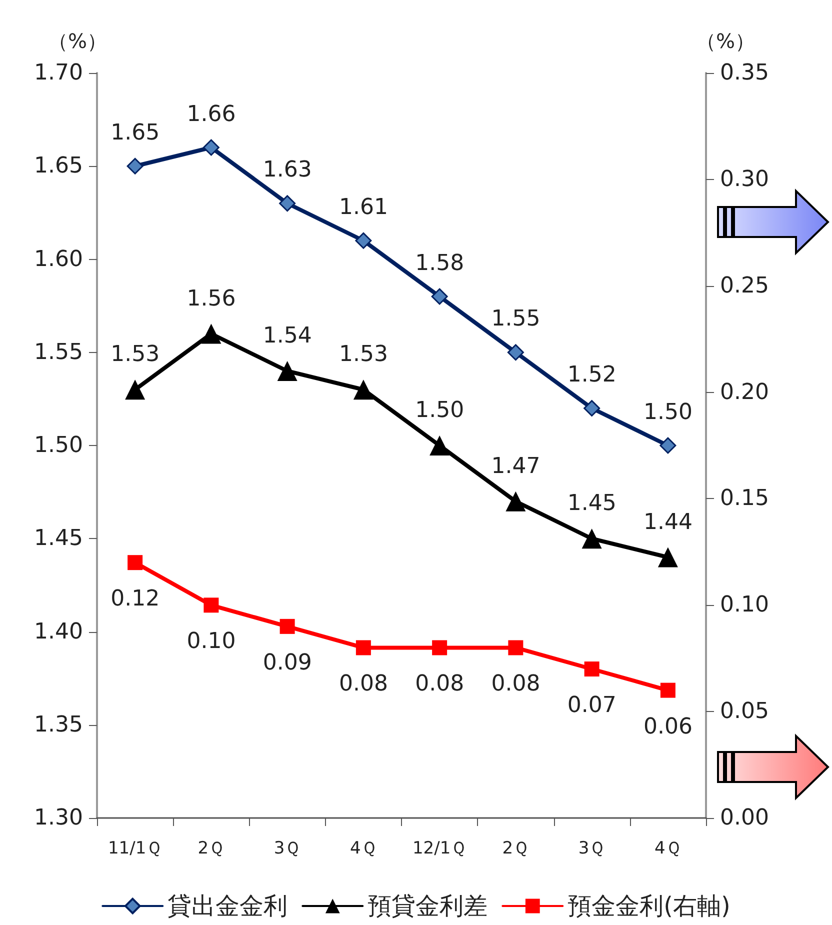 The image size is (832, 925). Describe the element at coordinates (287, 663) in the screenshot. I see `data-label: 0.09` at that location.